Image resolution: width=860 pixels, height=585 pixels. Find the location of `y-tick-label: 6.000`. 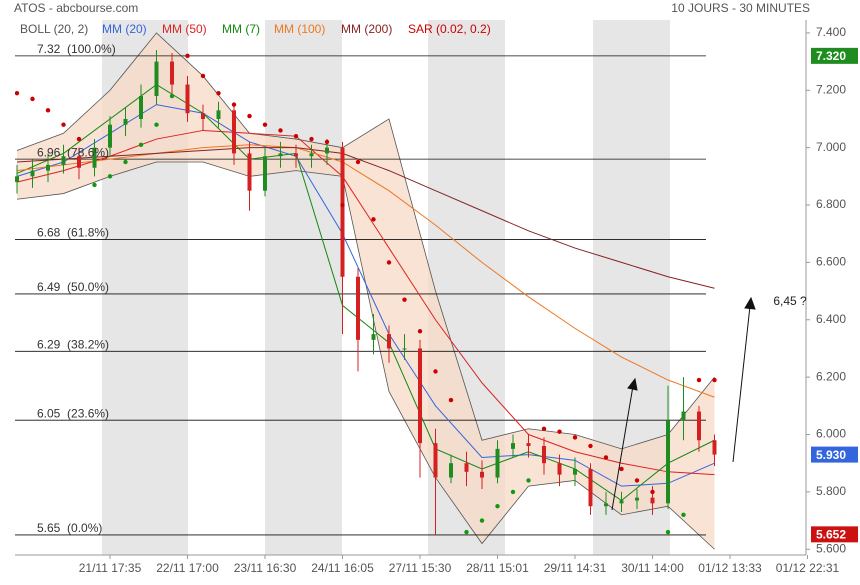

y-tick-label: 6.000 is located at coordinates (831, 434).